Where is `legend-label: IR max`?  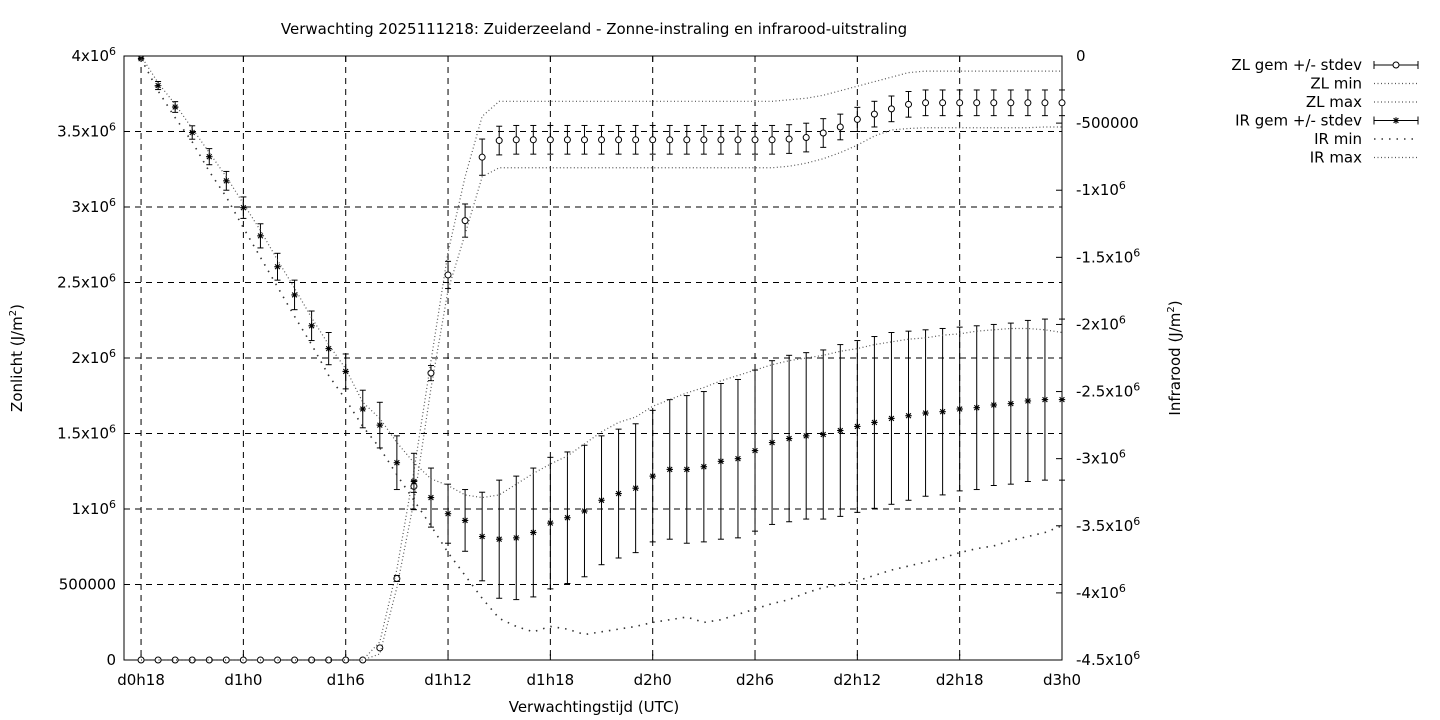 legend-label: IR max is located at coordinates (1336, 158).